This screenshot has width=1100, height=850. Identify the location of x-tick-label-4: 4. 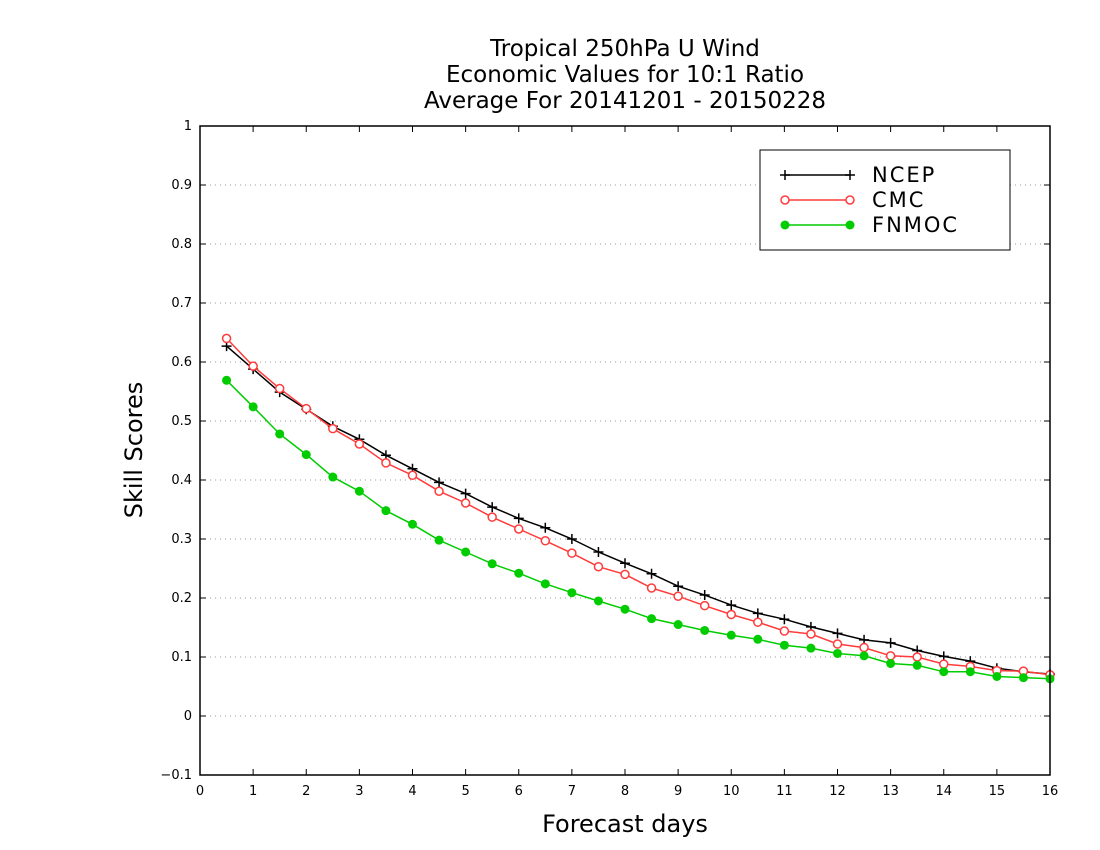
(412, 791).